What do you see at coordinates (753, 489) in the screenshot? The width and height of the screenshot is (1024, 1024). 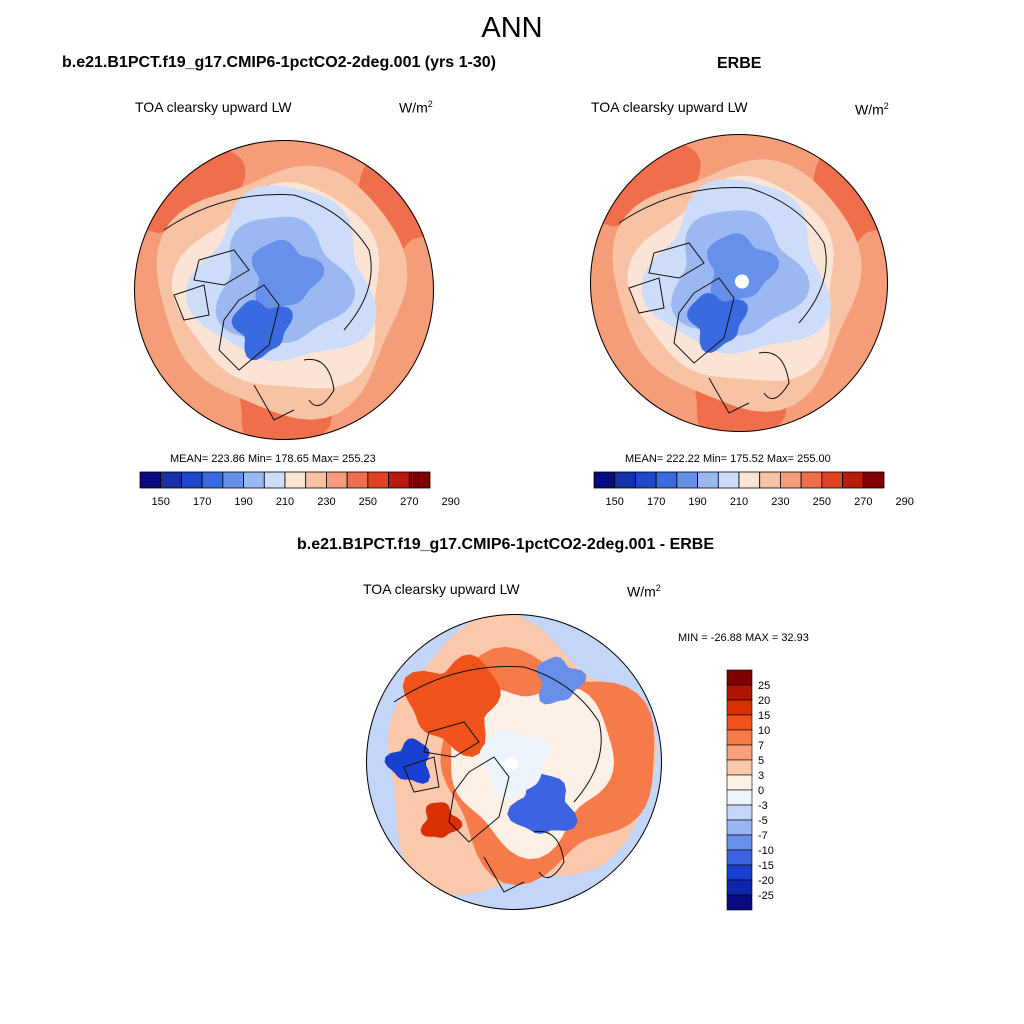 I see `panel-2-colorbar: 150 170 190 210 230 250 270 290` at bounding box center [753, 489].